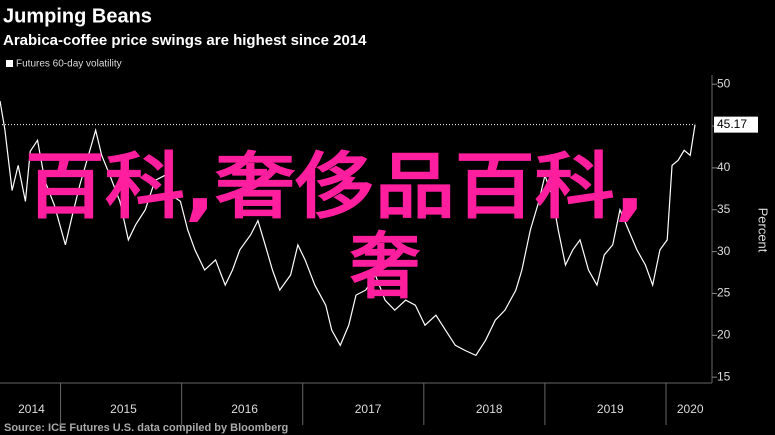 The width and height of the screenshot is (775, 435). What do you see at coordinates (9, 63) in the screenshot?
I see `legend-swatch` at bounding box center [9, 63].